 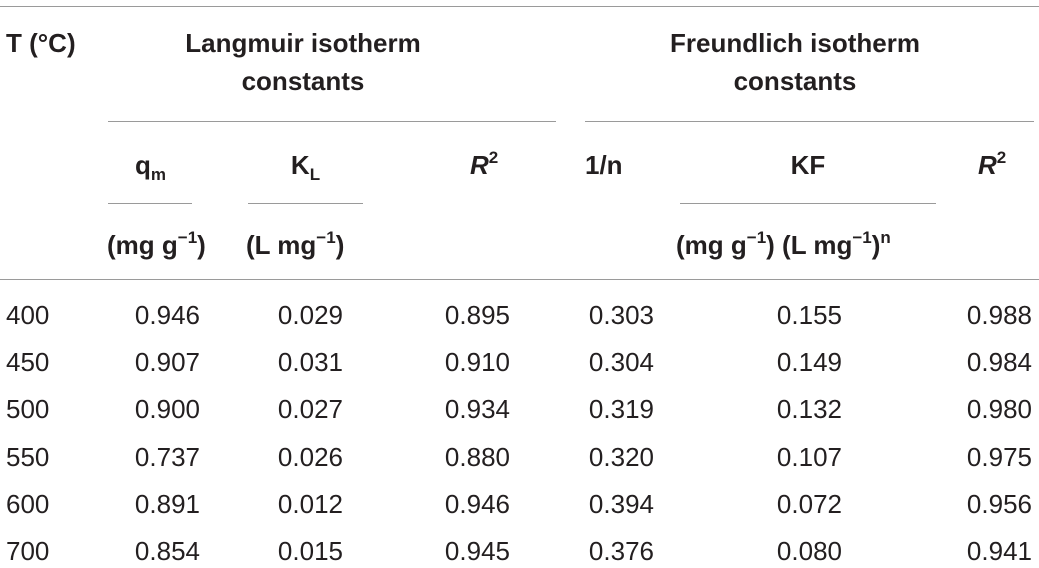 I want to click on qm-cell: 0.900, so click(x=167, y=409).